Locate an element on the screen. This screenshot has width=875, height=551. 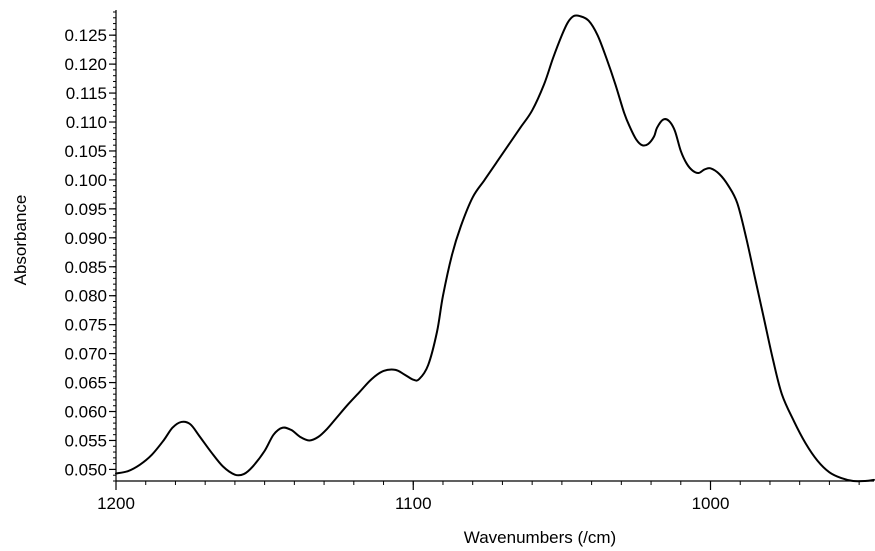
y-tick-label: 0.100 is located at coordinates (85, 180).